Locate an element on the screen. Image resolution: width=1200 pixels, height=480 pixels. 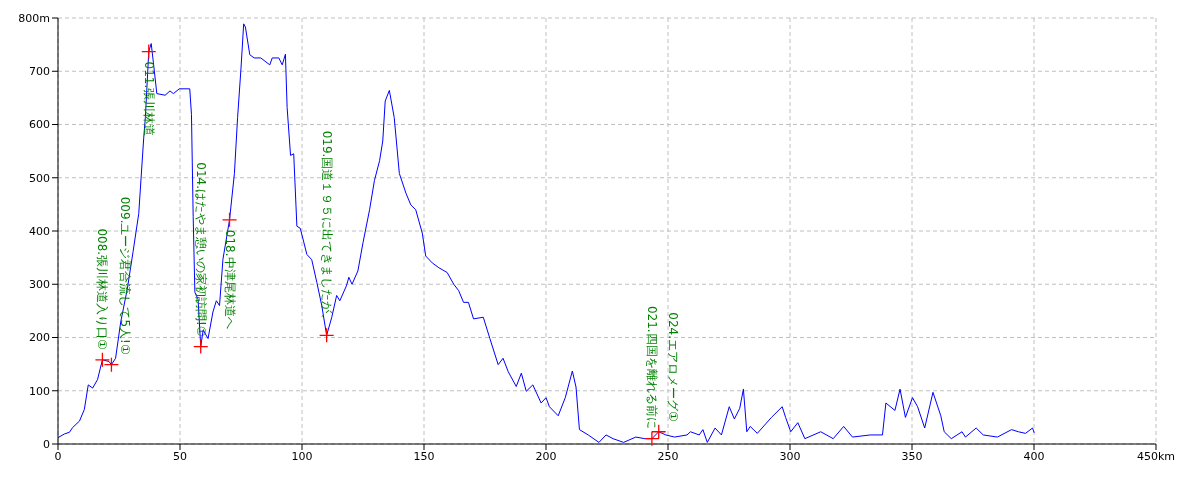
y-tick-label: 200 is located at coordinates (39, 338).